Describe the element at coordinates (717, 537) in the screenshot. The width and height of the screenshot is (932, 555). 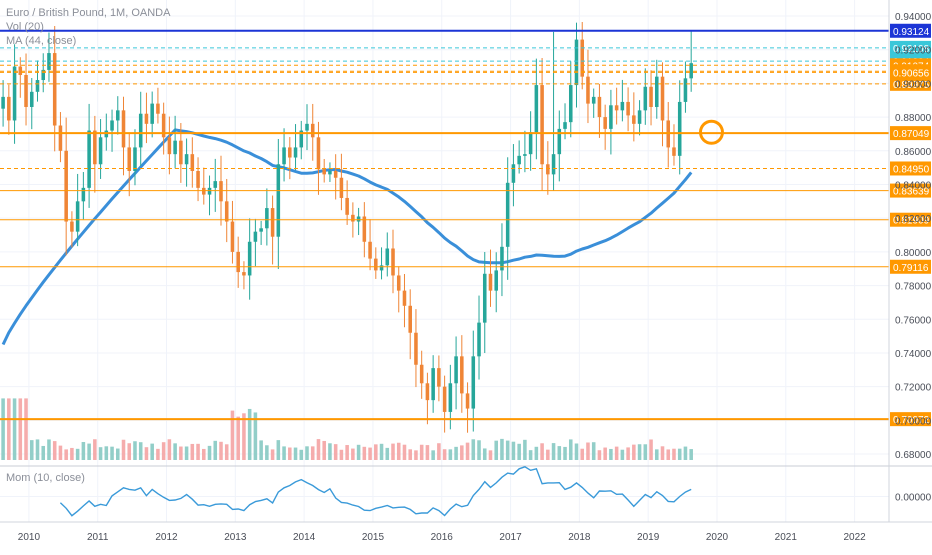
I see `x-tick-label: 2020` at that location.